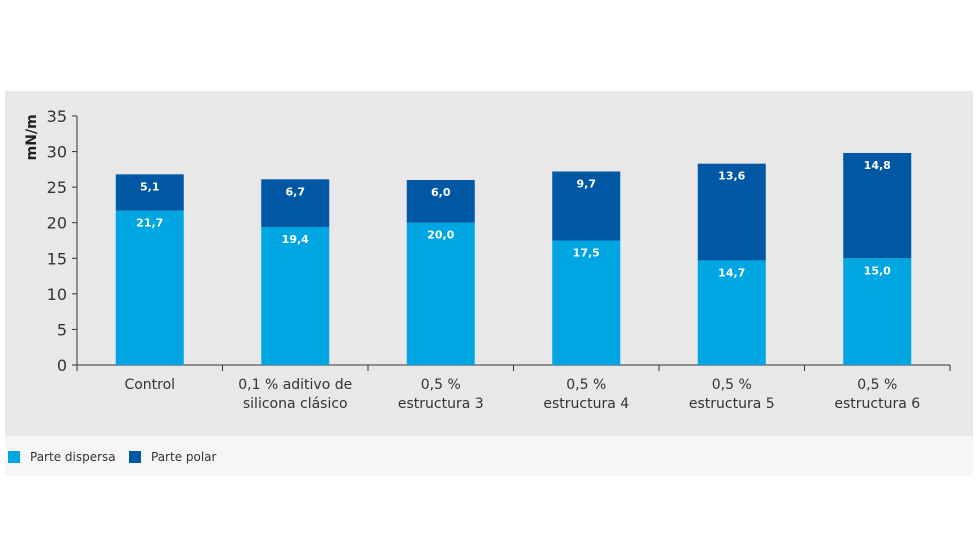 This screenshot has height=560, width=980. I want to click on data-label: 13,6, so click(731, 176).